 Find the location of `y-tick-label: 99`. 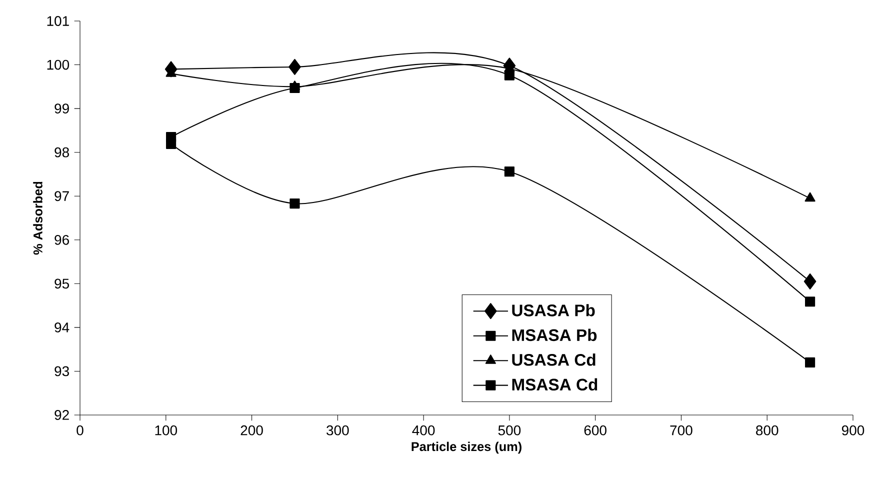

y-tick-label: 99 is located at coordinates (61, 109).